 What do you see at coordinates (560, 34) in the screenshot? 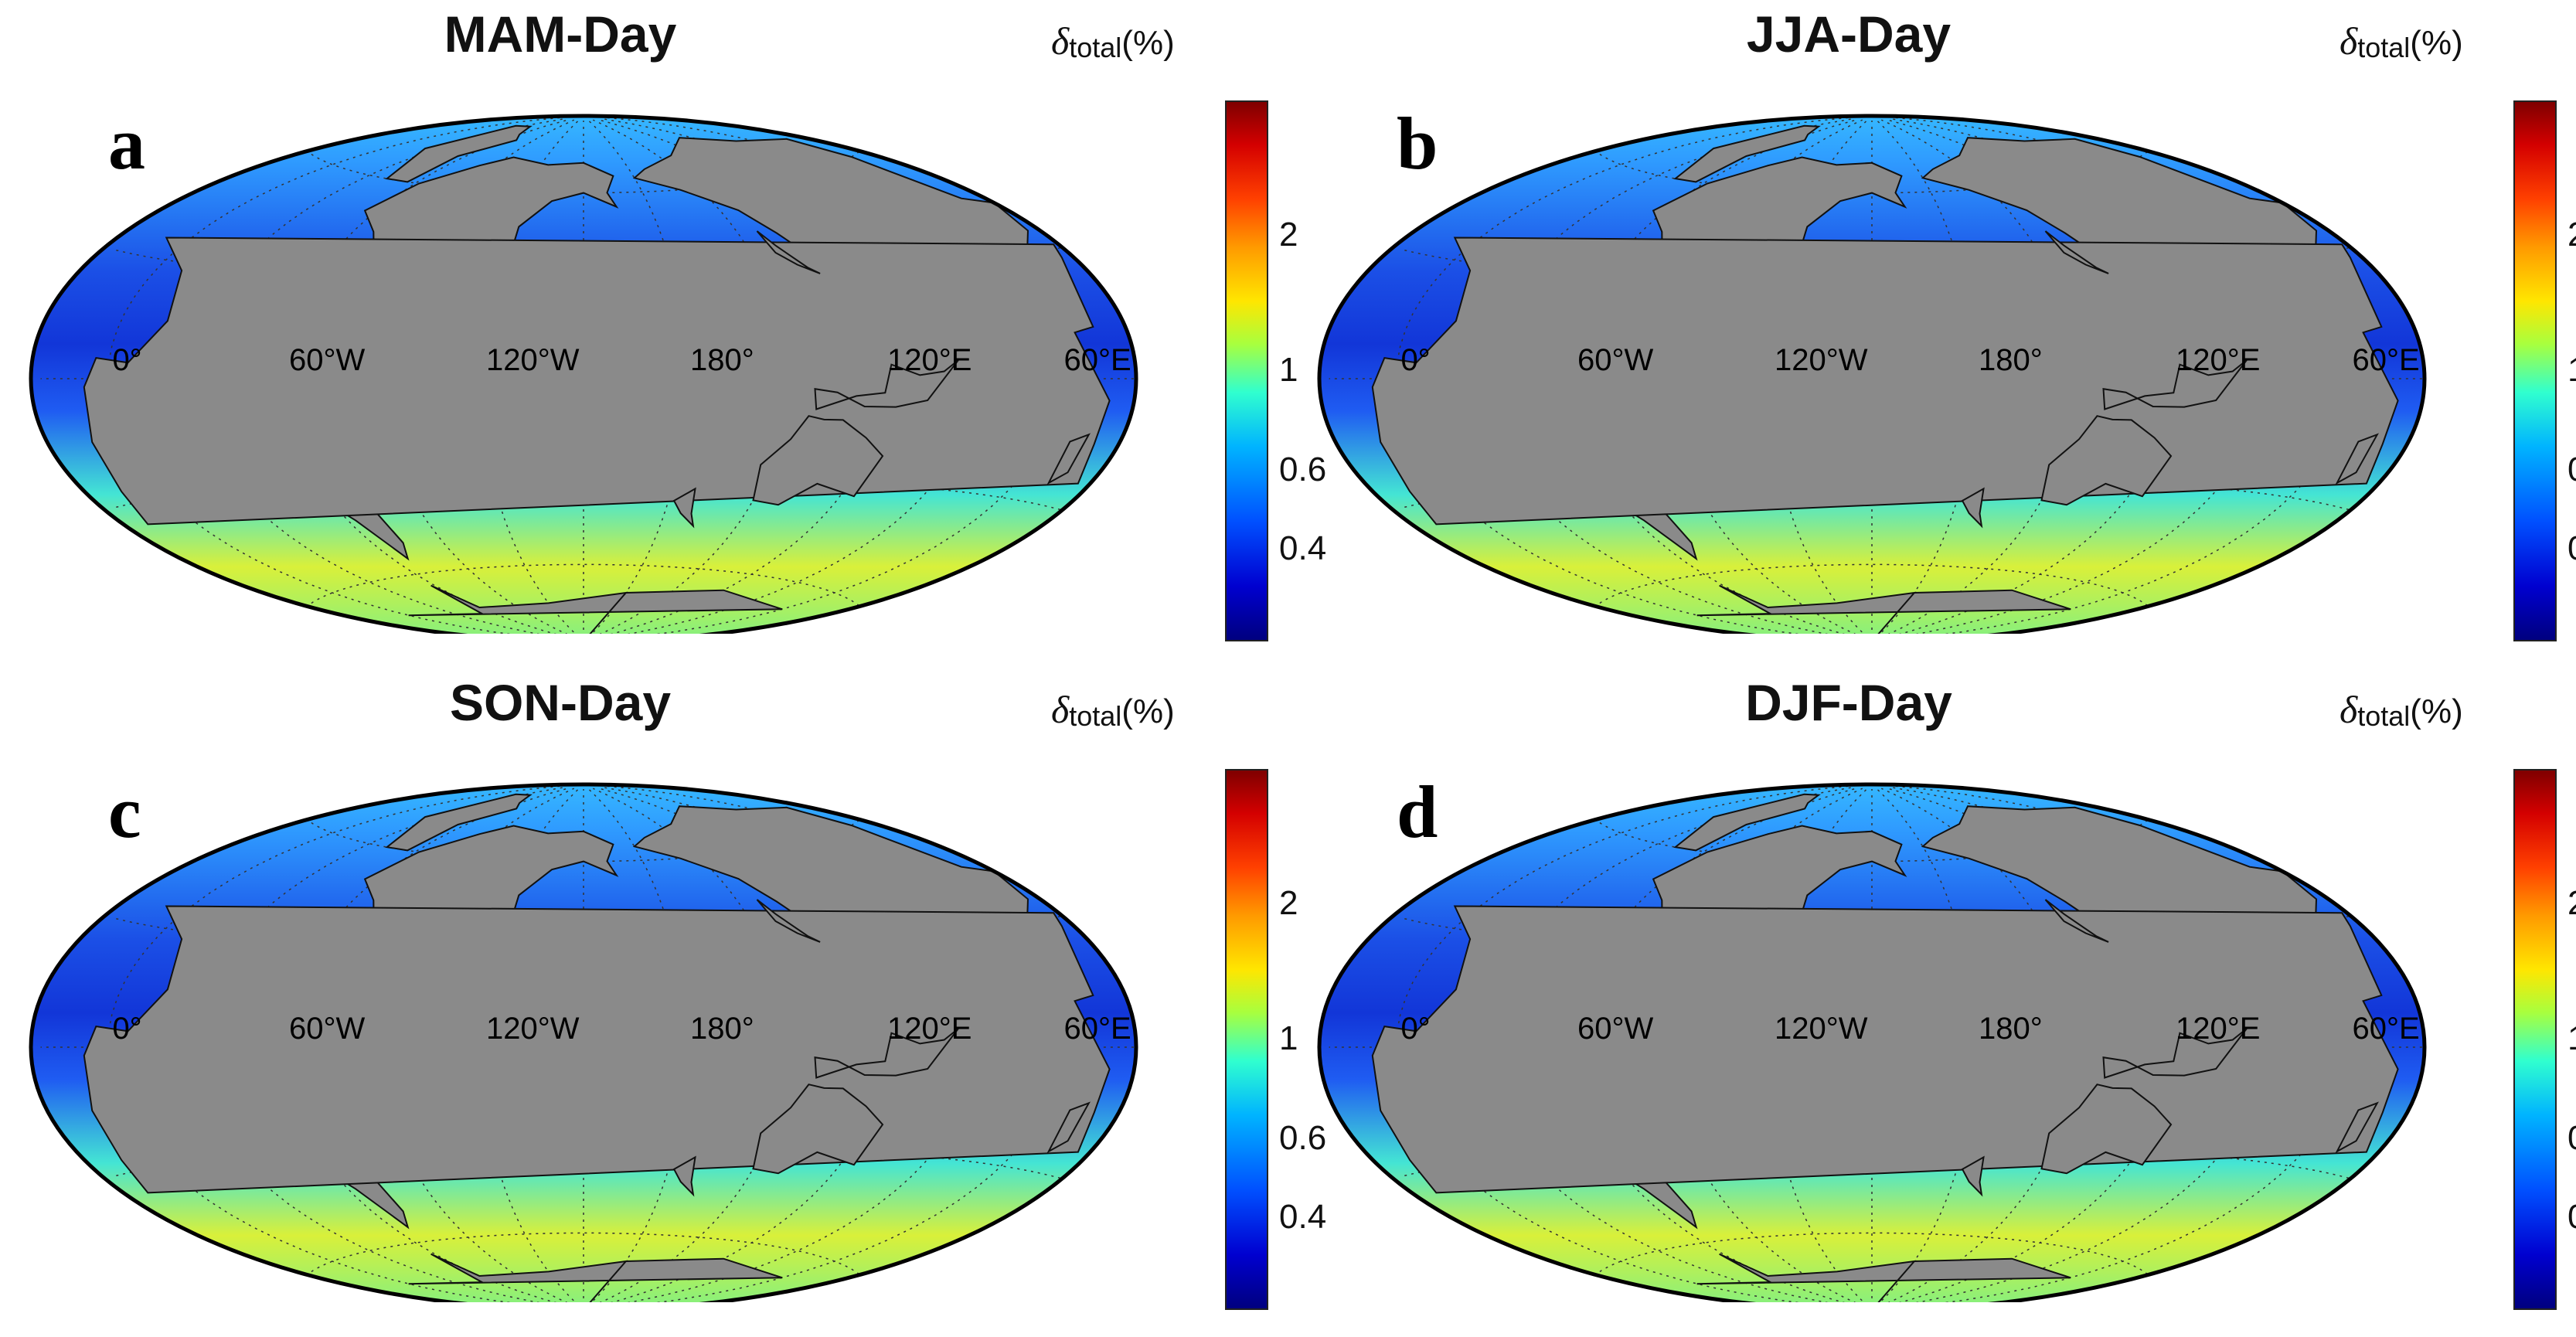
I see `panel-title: MAM-Day` at bounding box center [560, 34].